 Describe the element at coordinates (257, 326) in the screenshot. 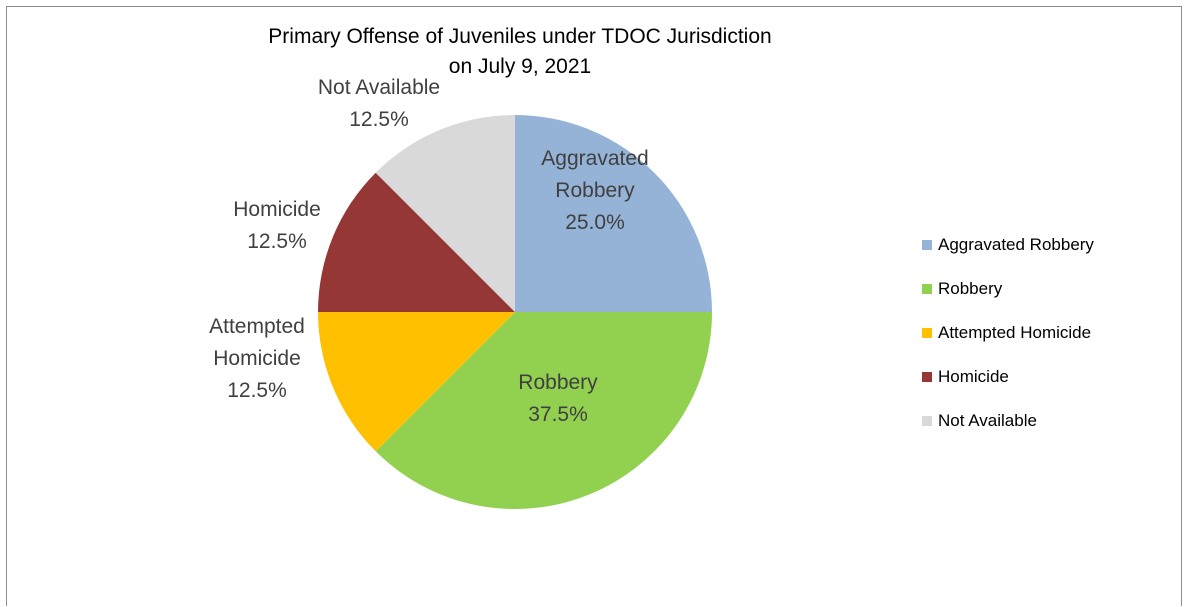

I see `data-label-category: Attempted` at that location.